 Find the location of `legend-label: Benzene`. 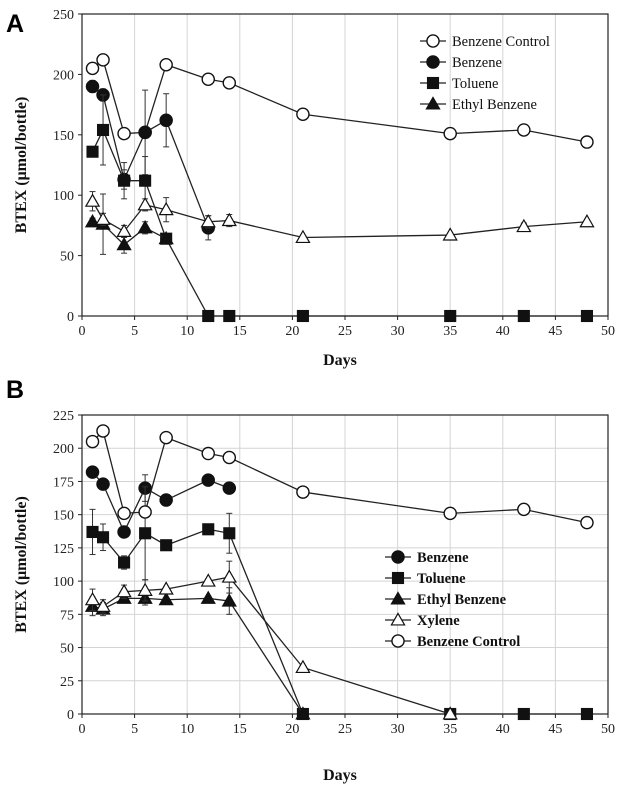

legend-label: Benzene is located at coordinates (443, 558).